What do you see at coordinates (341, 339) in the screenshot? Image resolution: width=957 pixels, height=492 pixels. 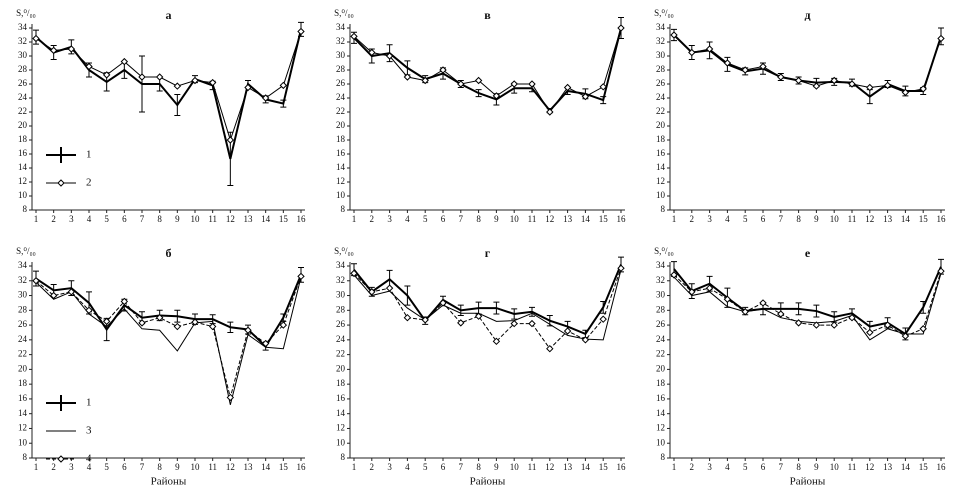 I see `y-tick-label: 24` at bounding box center [341, 339].